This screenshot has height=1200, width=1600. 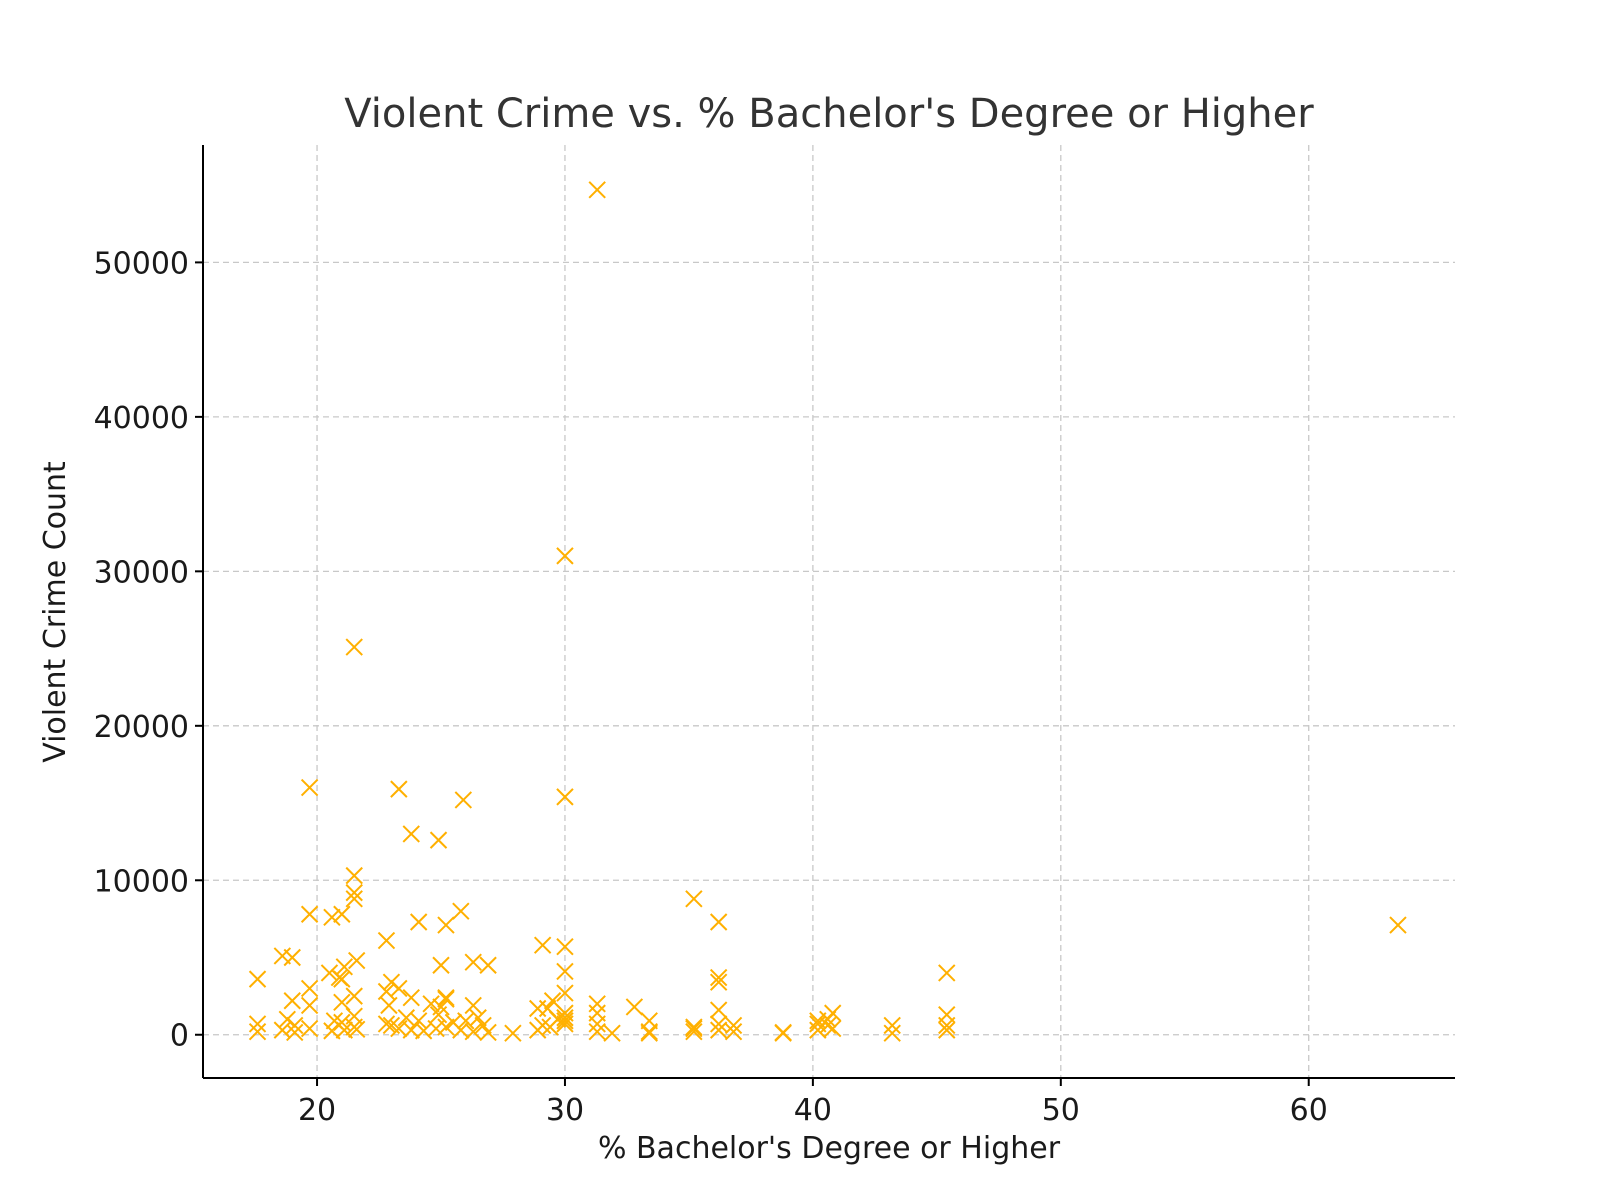 I want to click on x-tick-label: 60, so click(x=1309, y=1110).